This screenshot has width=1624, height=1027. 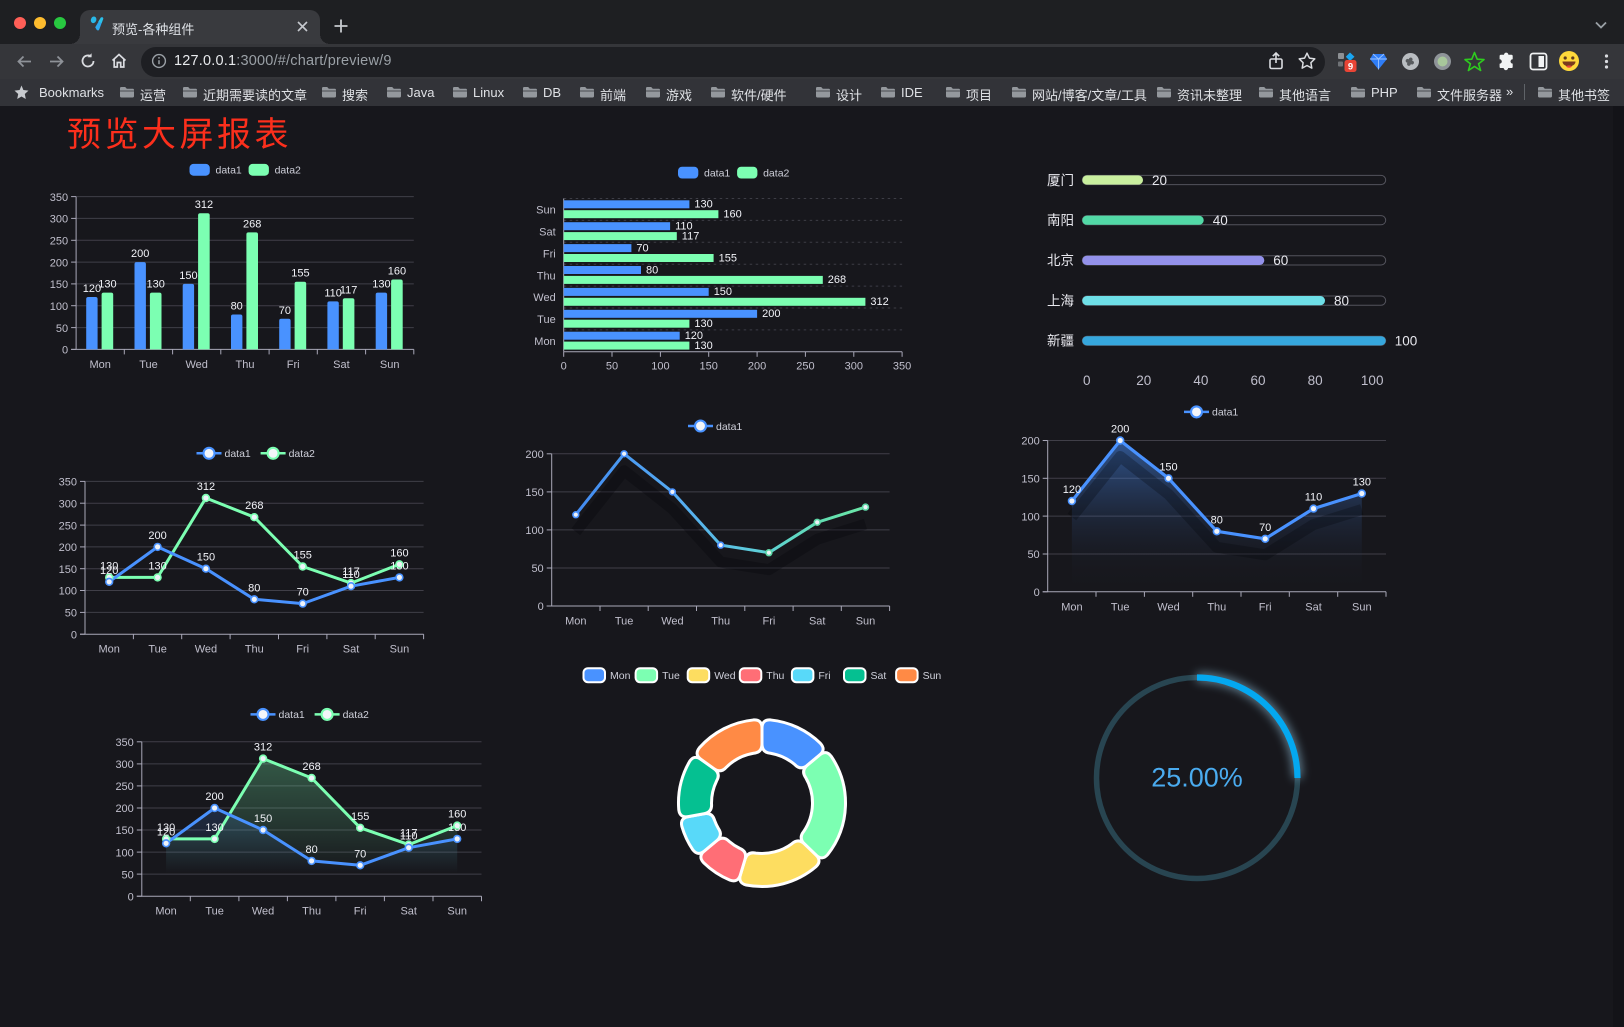 I want to click on svg-text: 60, so click(x=1257, y=380).